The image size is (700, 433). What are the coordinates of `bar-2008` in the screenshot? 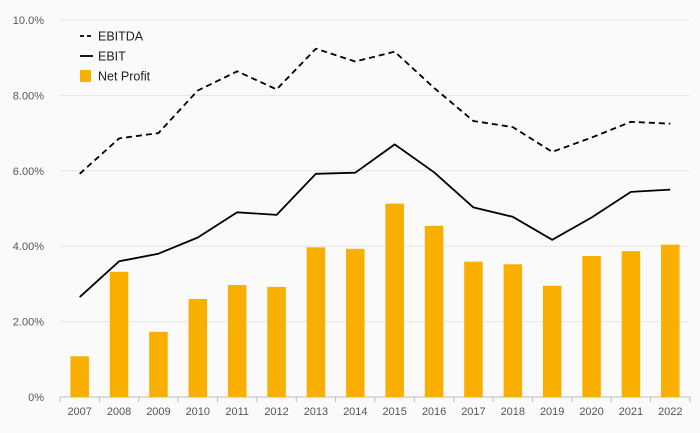 It's located at (119, 334).